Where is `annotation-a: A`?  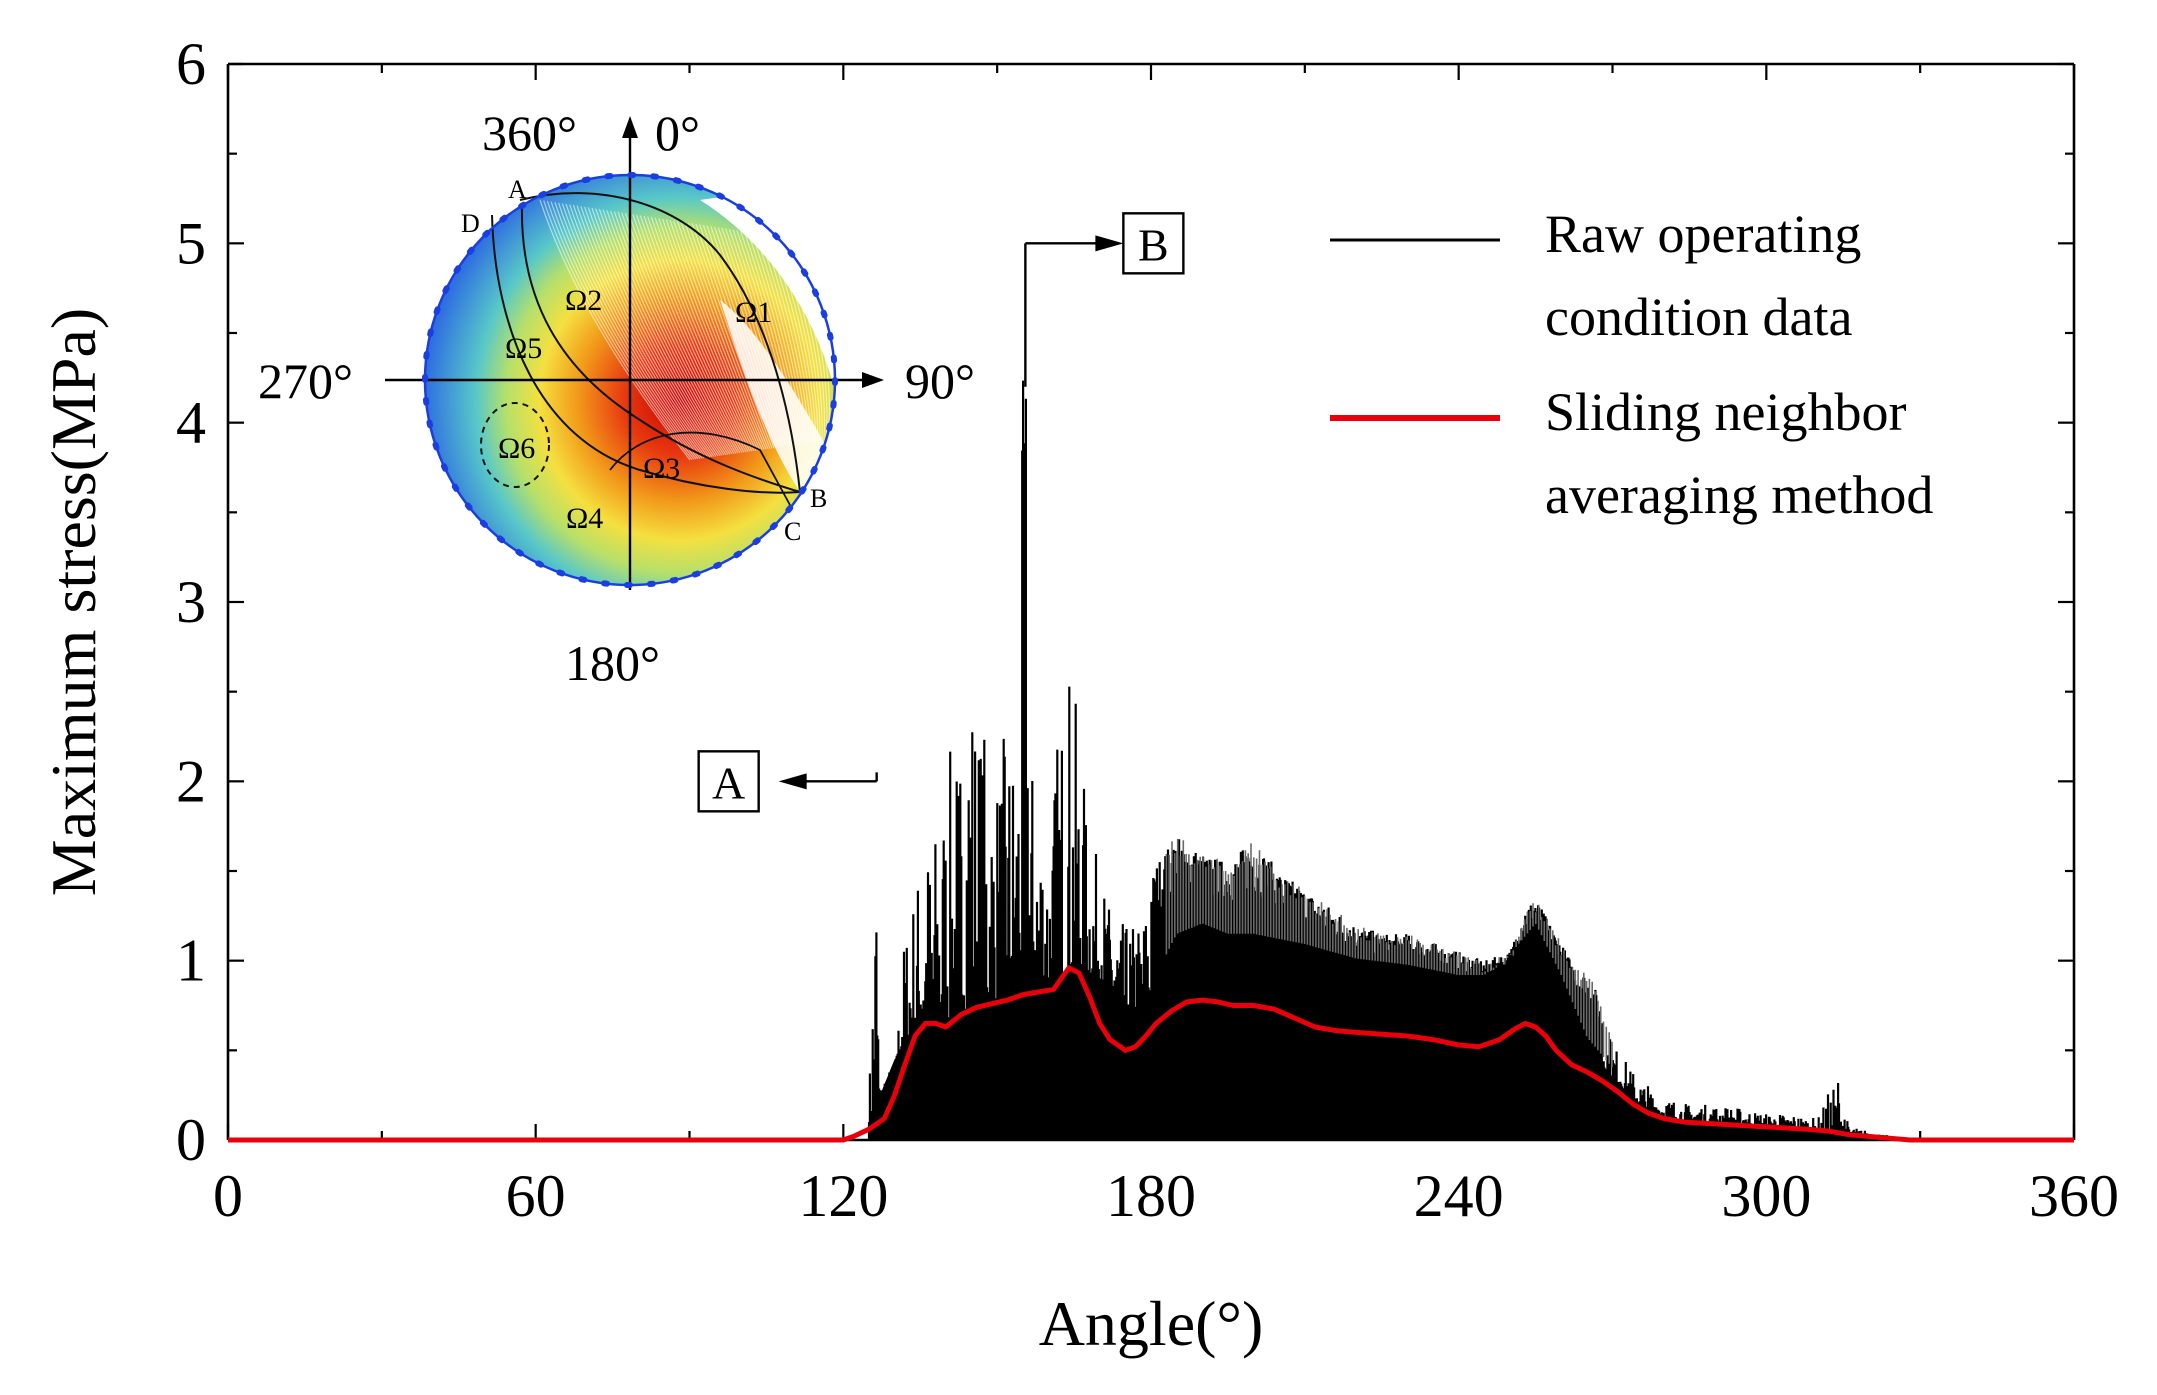
annotation-a: A is located at coordinates (787, 781).